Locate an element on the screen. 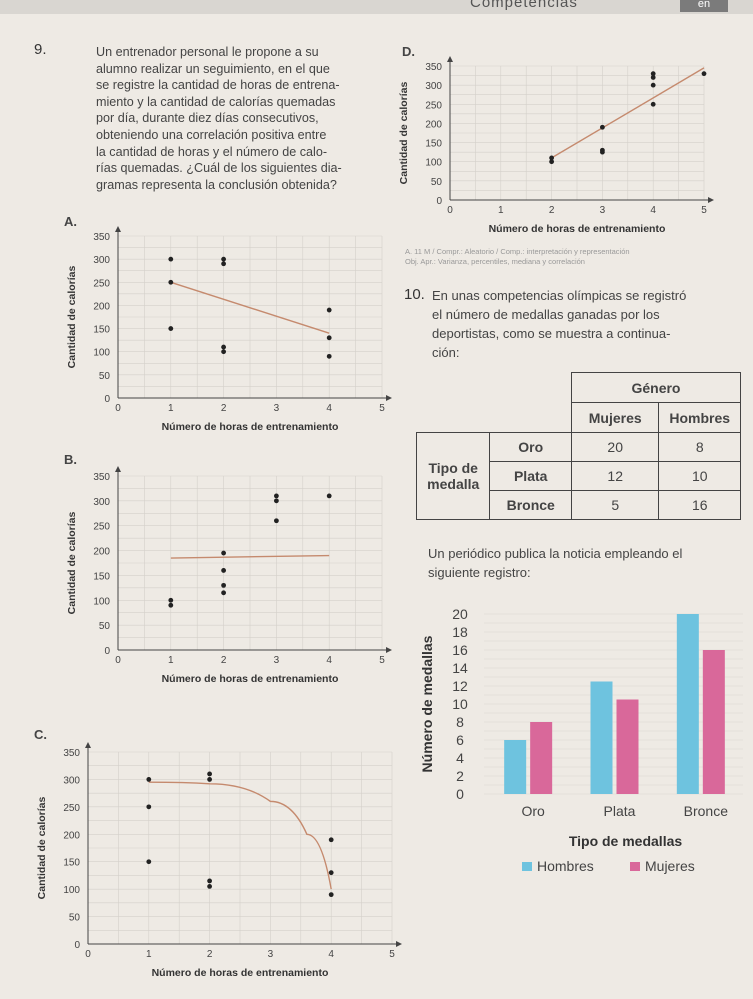 The image size is (753, 999). table-row-group: Tipo de medalla is located at coordinates (453, 476).